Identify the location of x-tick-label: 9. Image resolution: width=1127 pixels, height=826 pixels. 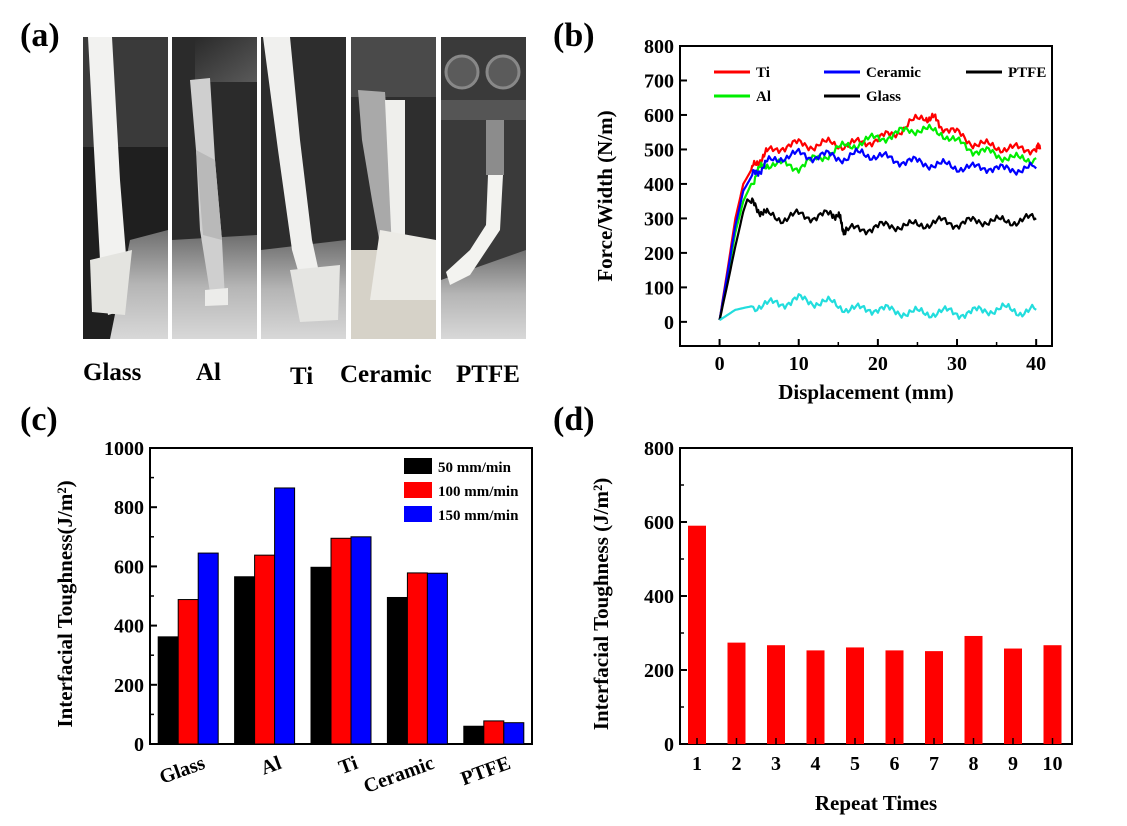
(1013, 764).